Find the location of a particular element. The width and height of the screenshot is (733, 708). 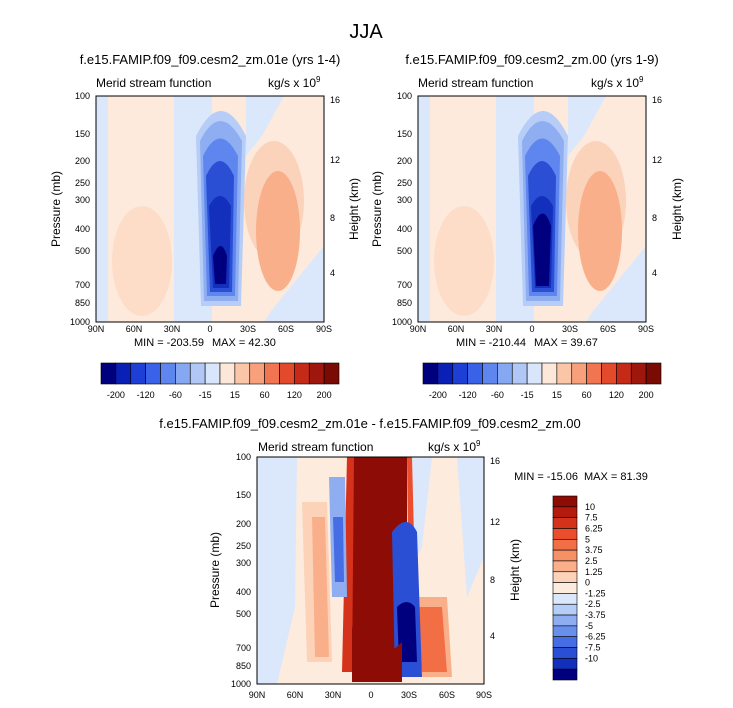

panel-2-y2-tick: 12 is located at coordinates (657, 160).